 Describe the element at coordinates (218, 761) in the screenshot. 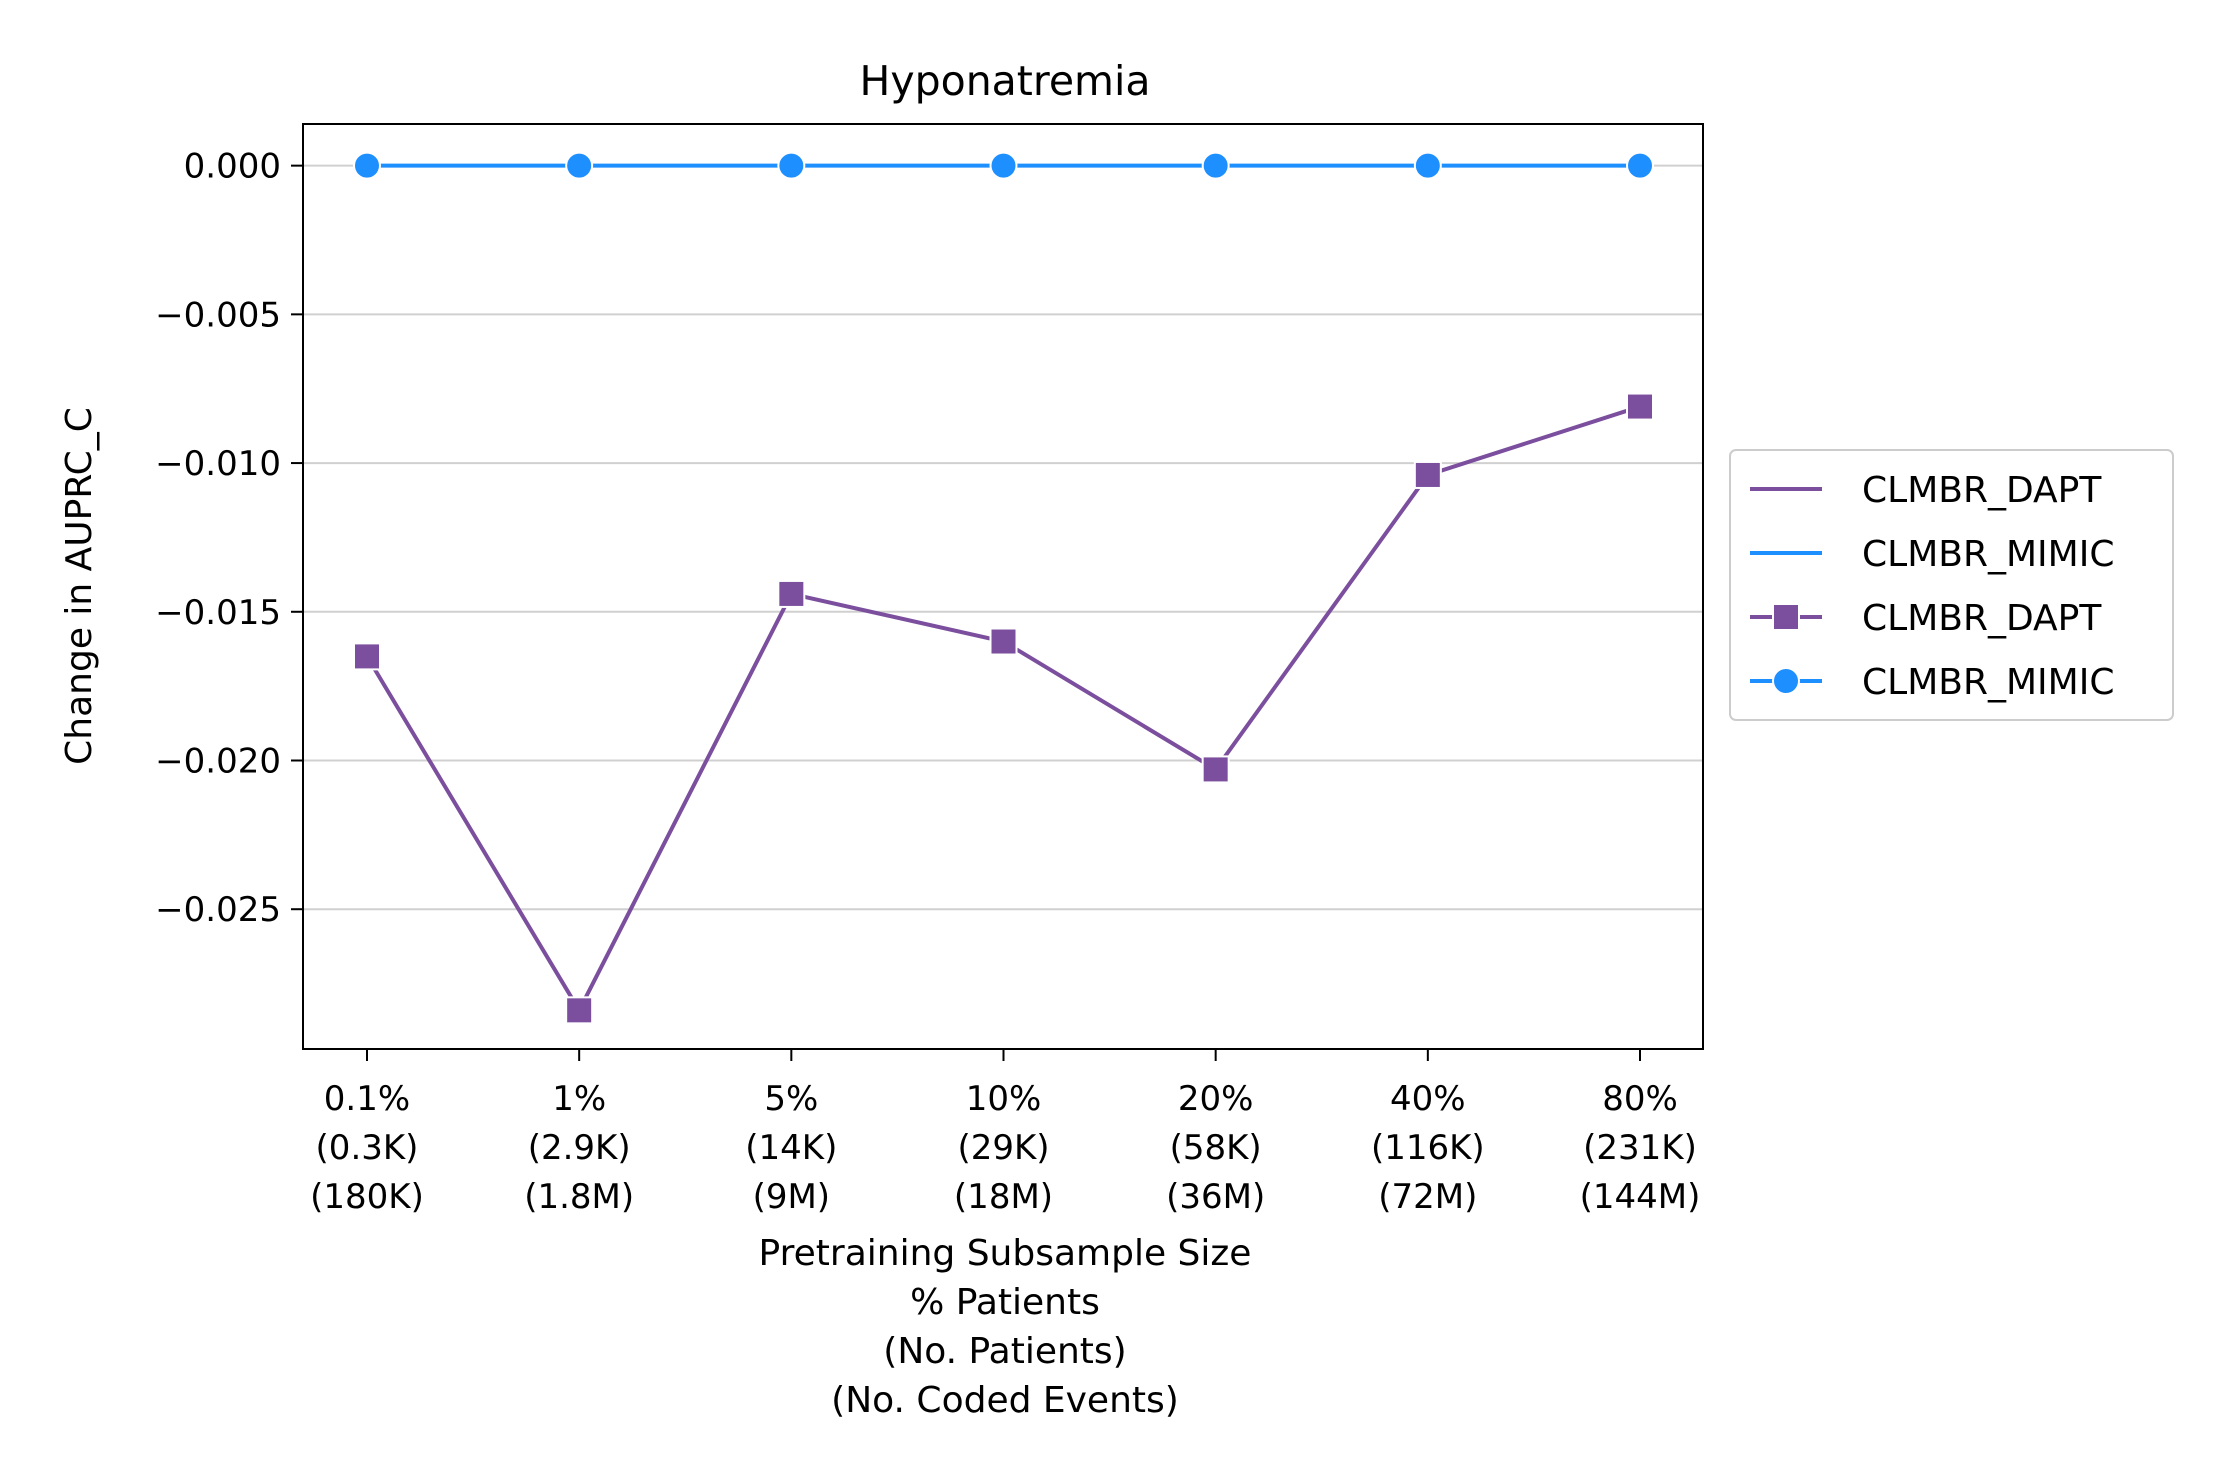

I see `y-tick-label: −0.020` at that location.